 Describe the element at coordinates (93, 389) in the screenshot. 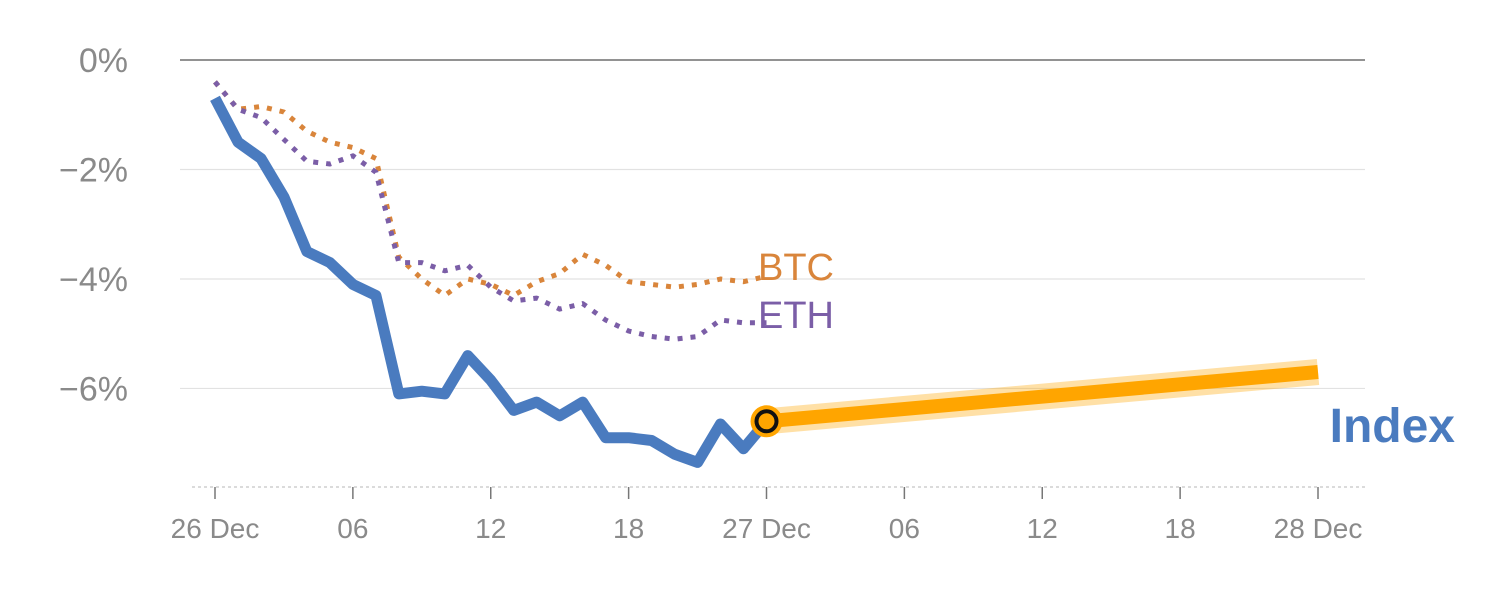

I see `y-tick-label: −6%` at that location.